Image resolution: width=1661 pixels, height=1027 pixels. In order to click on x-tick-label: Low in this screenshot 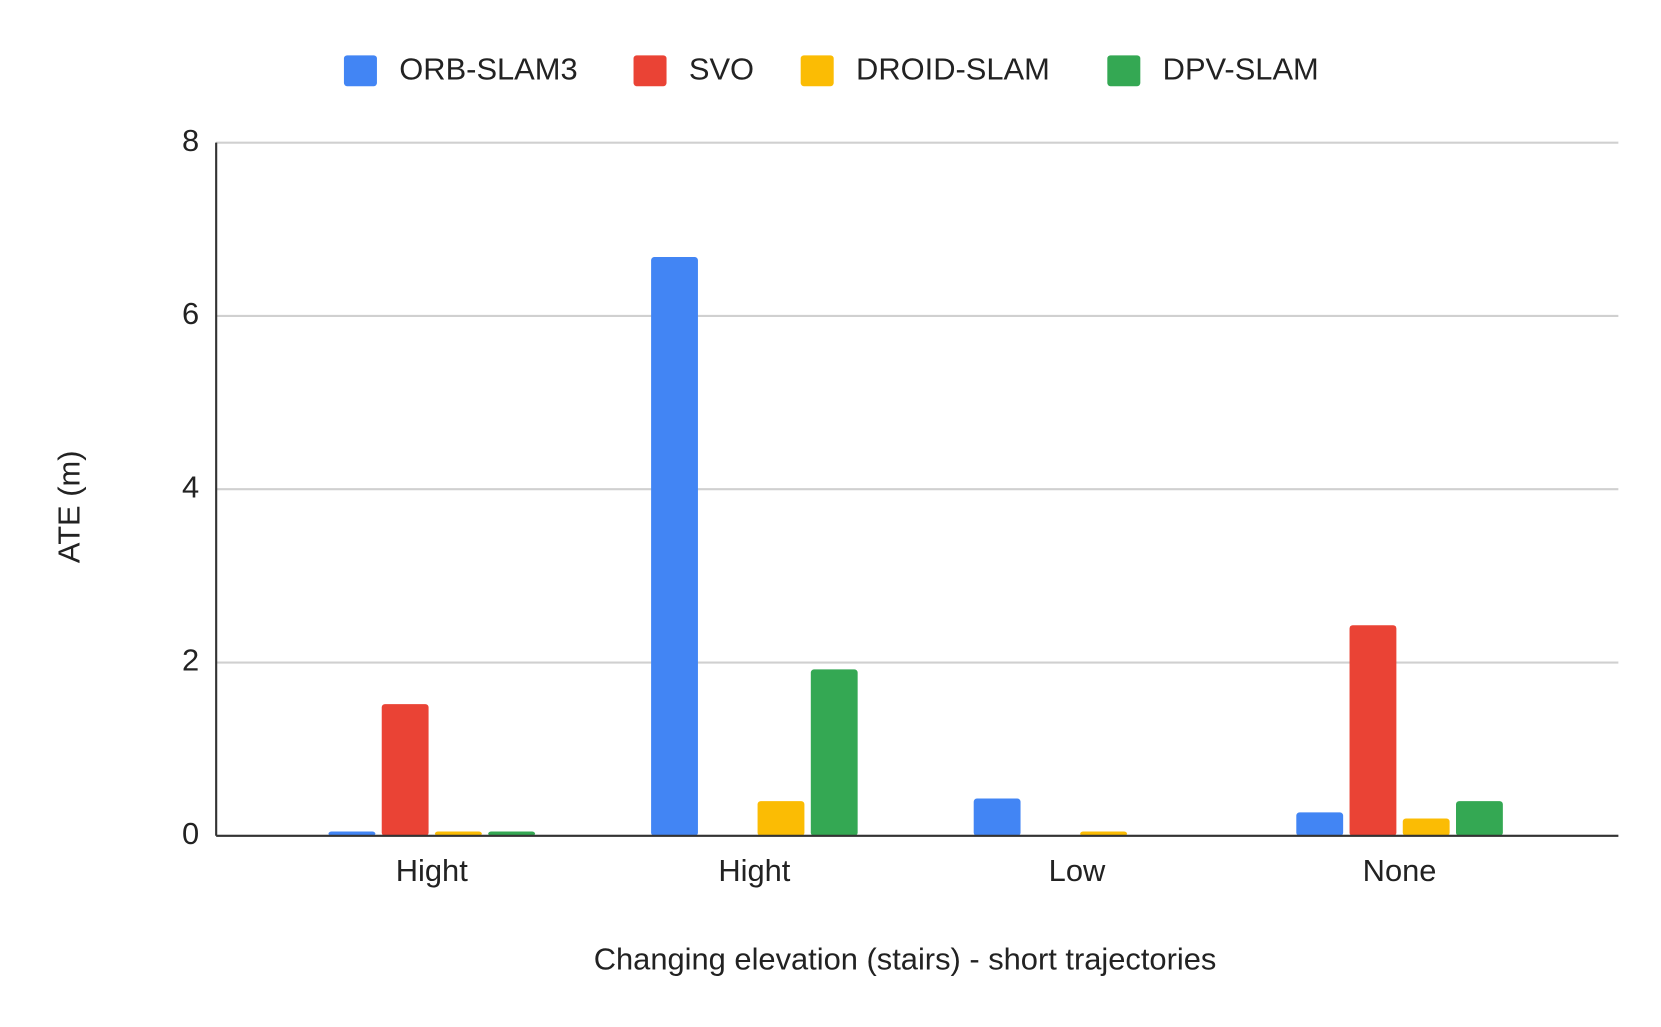, I will do `click(1077, 870)`.